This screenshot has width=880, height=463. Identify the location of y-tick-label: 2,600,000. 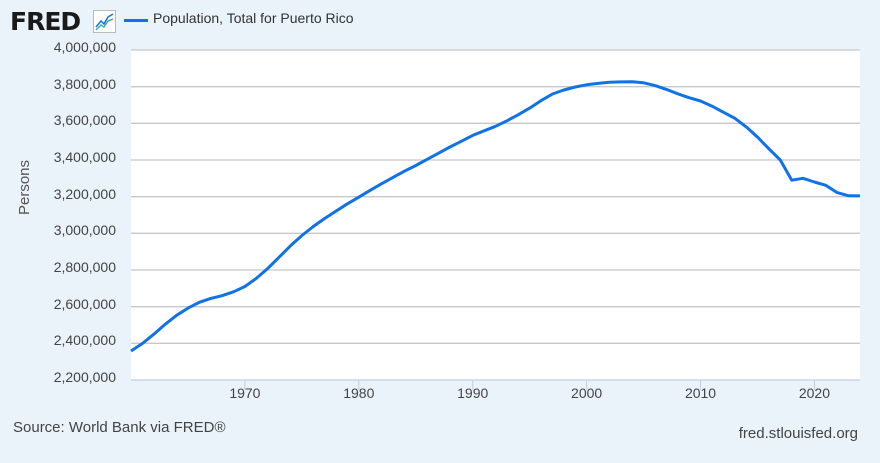
(84, 303).